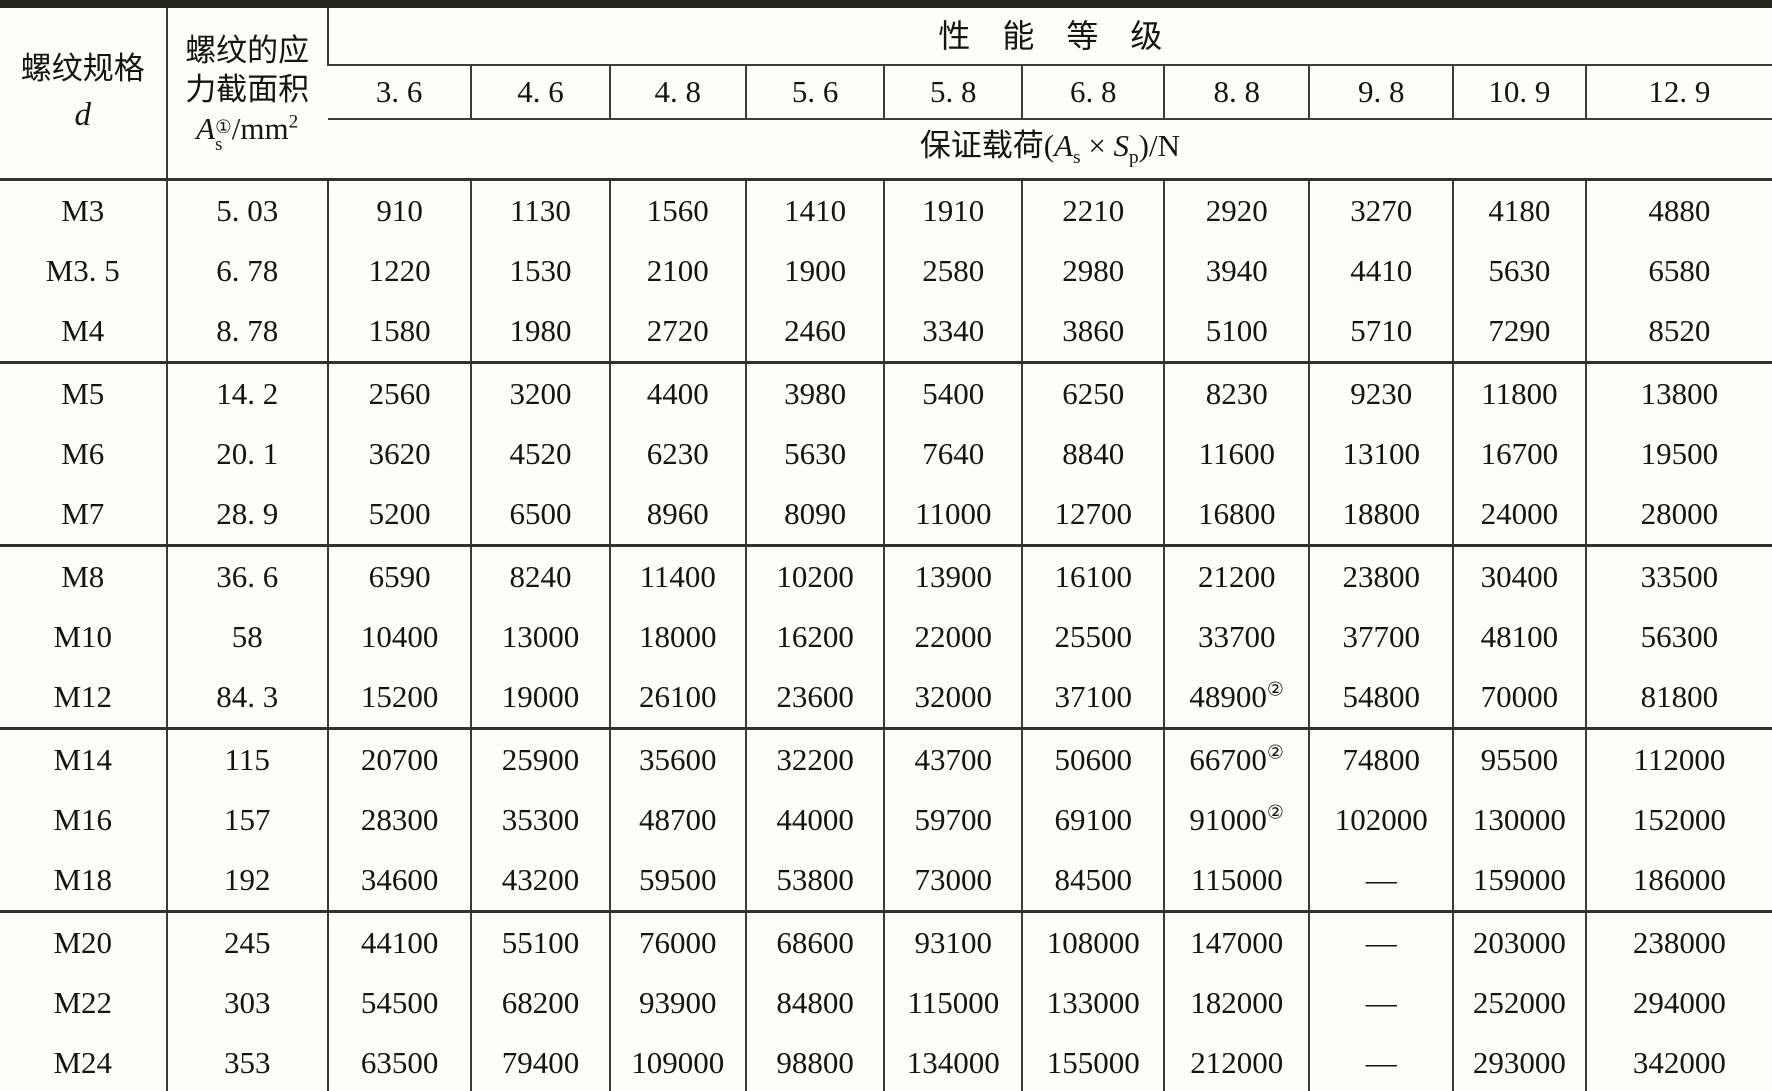 This screenshot has height=1091, width=1772. Describe the element at coordinates (83, 696) in the screenshot. I see `spec-cell: M12` at that location.